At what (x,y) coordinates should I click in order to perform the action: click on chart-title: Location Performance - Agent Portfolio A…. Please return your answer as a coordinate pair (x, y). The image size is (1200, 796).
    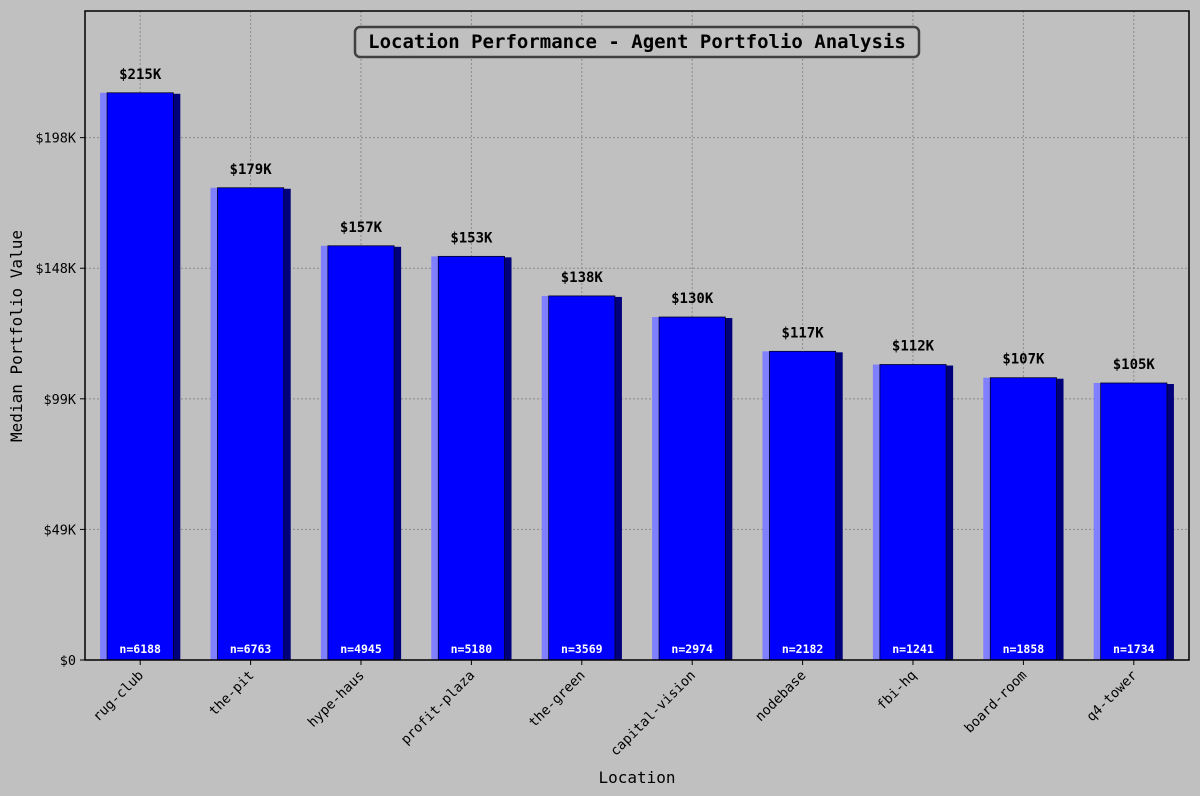
    Looking at the image, I should click on (637, 42).